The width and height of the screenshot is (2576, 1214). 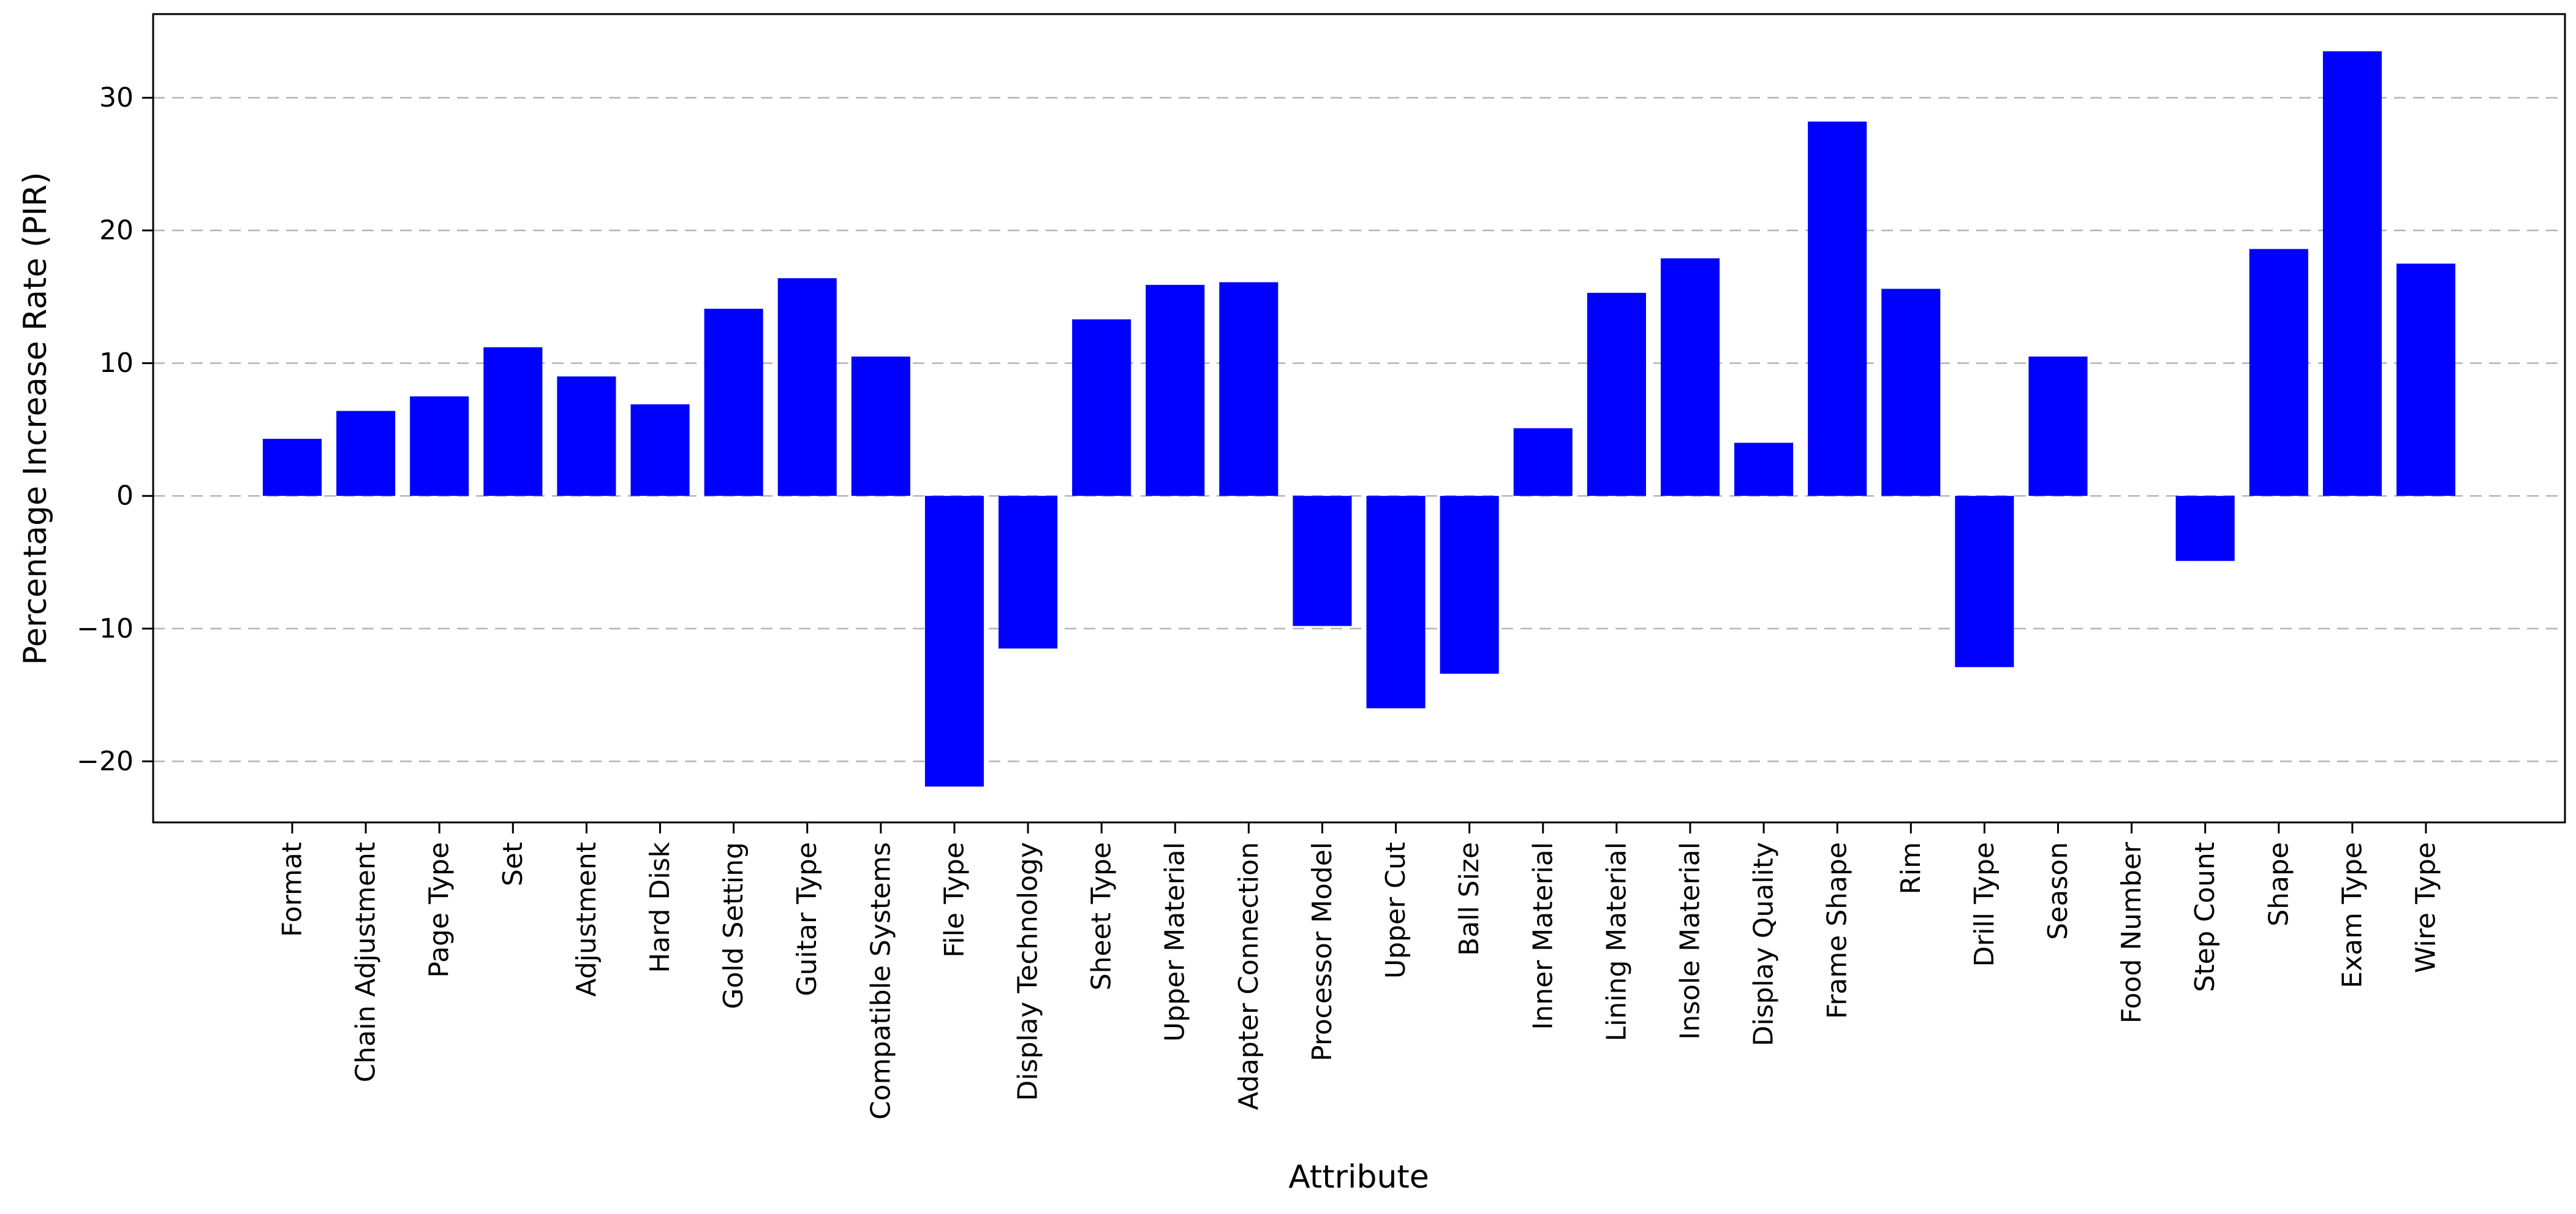 I want to click on x-tick-label: File Type, so click(x=954, y=900).